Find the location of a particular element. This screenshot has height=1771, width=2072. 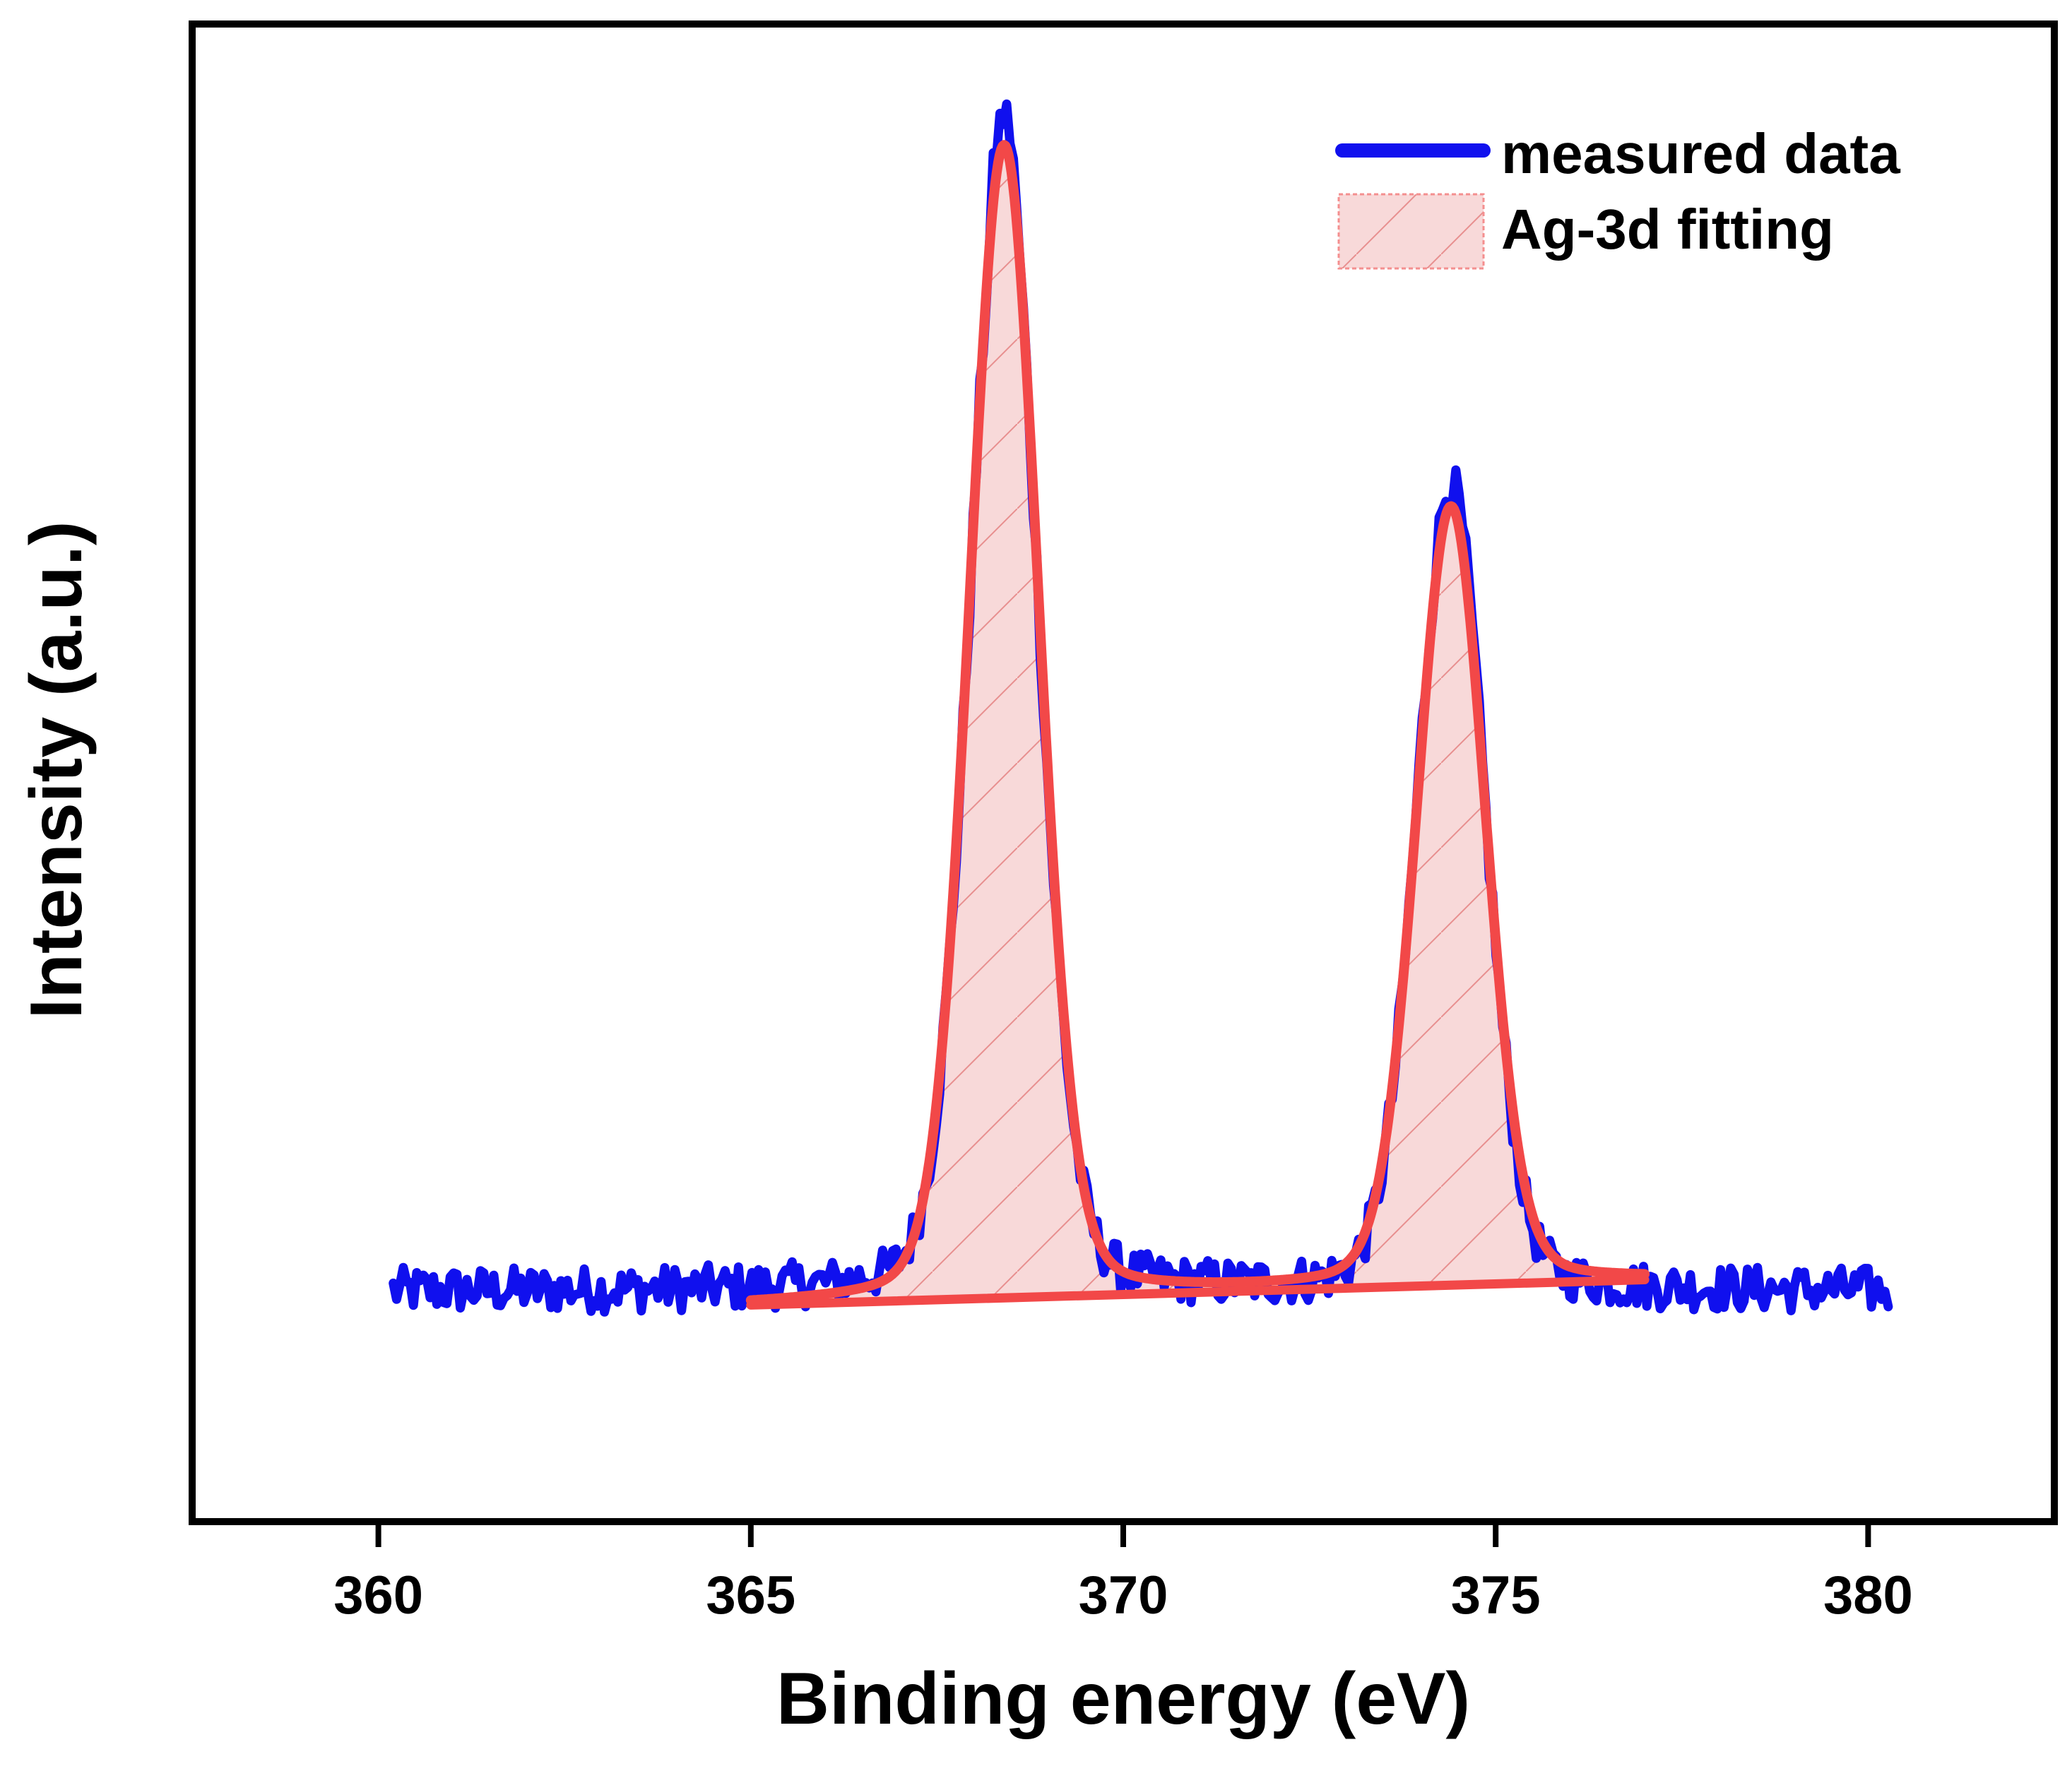

x-axis-label: Binding energy (eV) is located at coordinates (1123, 1699).